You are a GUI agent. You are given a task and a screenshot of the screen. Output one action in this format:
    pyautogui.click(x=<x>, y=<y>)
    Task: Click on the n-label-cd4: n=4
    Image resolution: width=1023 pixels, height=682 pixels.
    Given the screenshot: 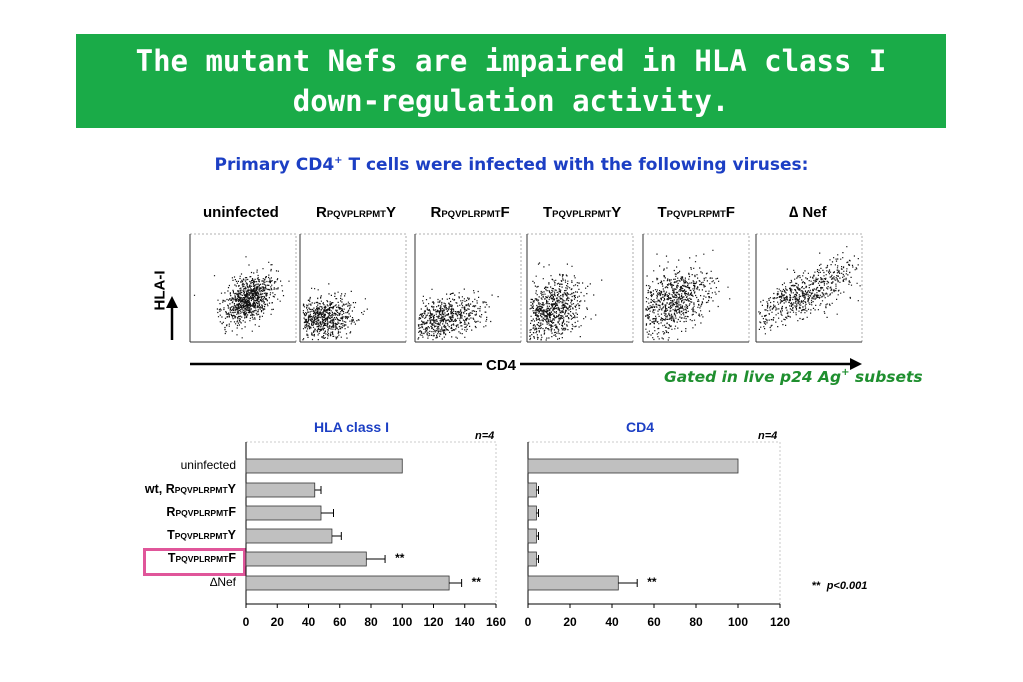 What is the action you would take?
    pyautogui.click(x=768, y=436)
    